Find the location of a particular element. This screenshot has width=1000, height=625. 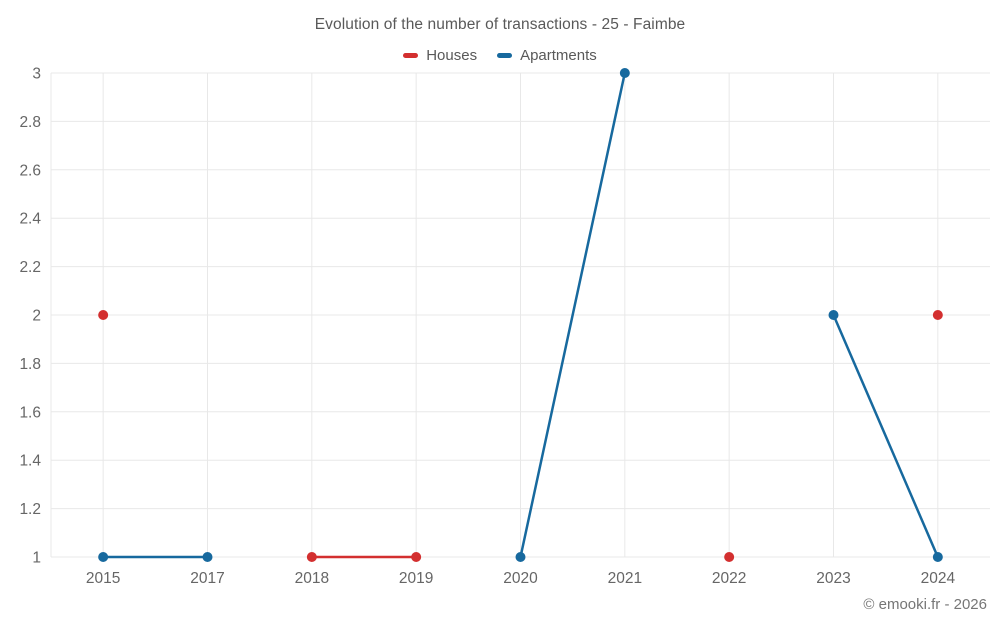

x-tick-label: 2024 is located at coordinates (938, 578).